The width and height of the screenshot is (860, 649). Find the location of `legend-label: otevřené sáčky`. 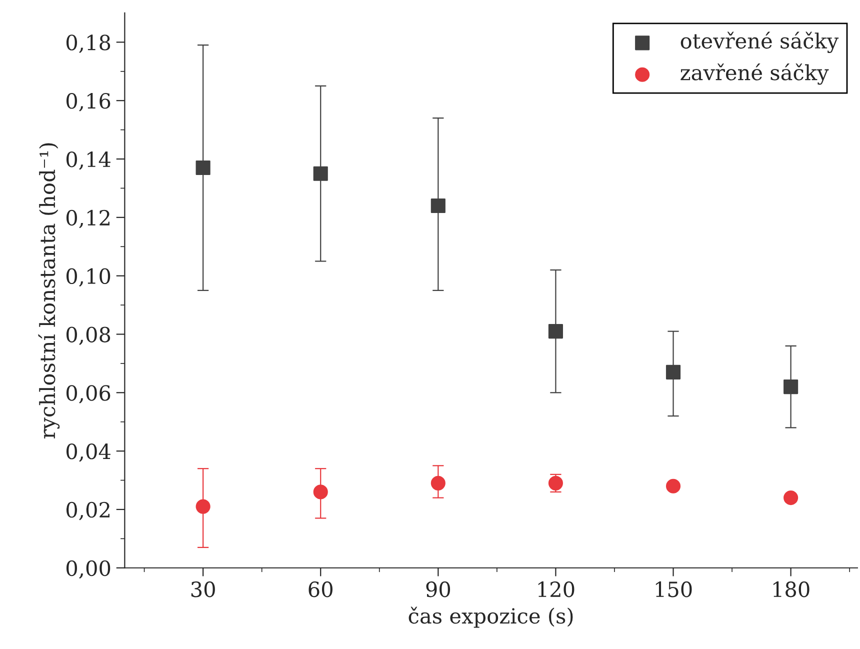

legend-label: otevřené sáčky is located at coordinates (759, 43).